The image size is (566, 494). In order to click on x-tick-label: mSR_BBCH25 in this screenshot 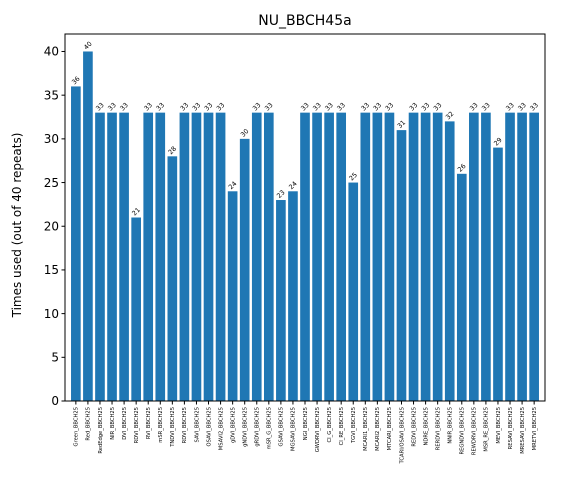, I will do `click(161, 425)`.